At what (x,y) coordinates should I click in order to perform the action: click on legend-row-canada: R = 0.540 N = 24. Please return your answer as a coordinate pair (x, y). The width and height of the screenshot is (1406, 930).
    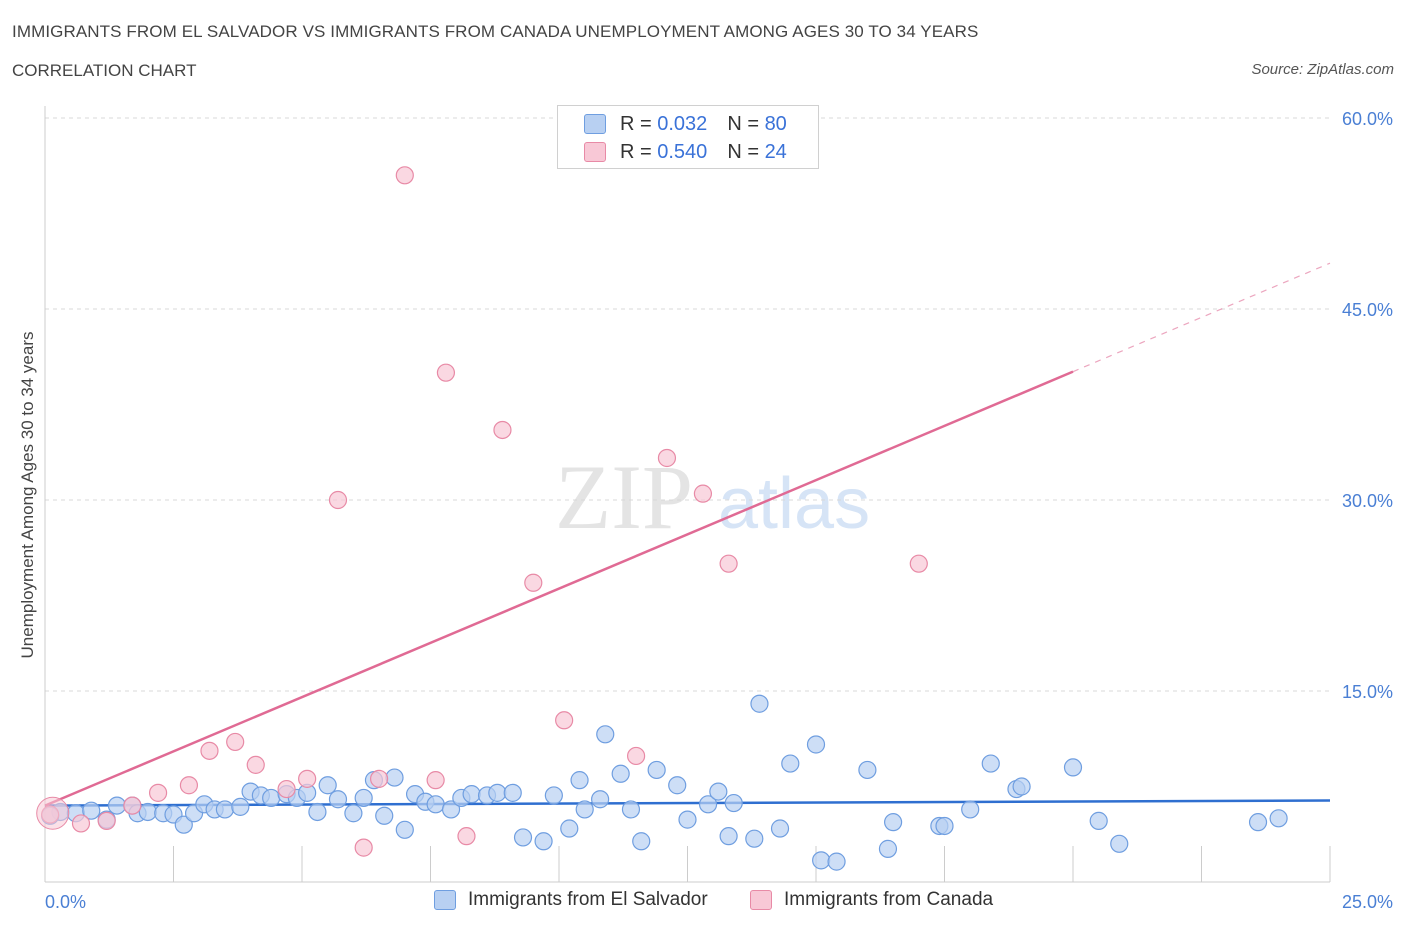
    Looking at the image, I should click on (685, 152).